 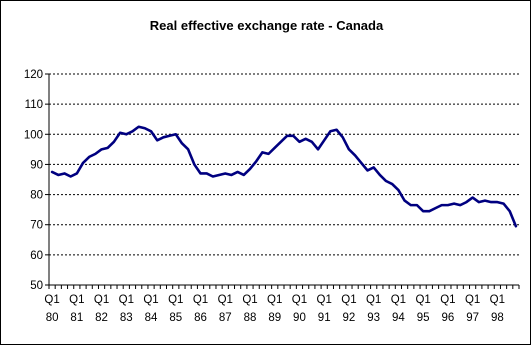 I want to click on y-tick-label: 90, so click(x=36, y=165).